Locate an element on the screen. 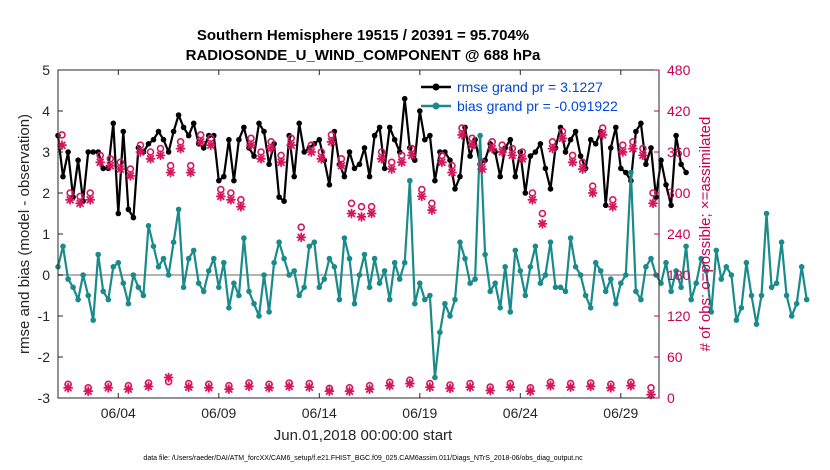 This screenshot has width=830, height=470. y-right-tick-label: 120 is located at coordinates (679, 316).